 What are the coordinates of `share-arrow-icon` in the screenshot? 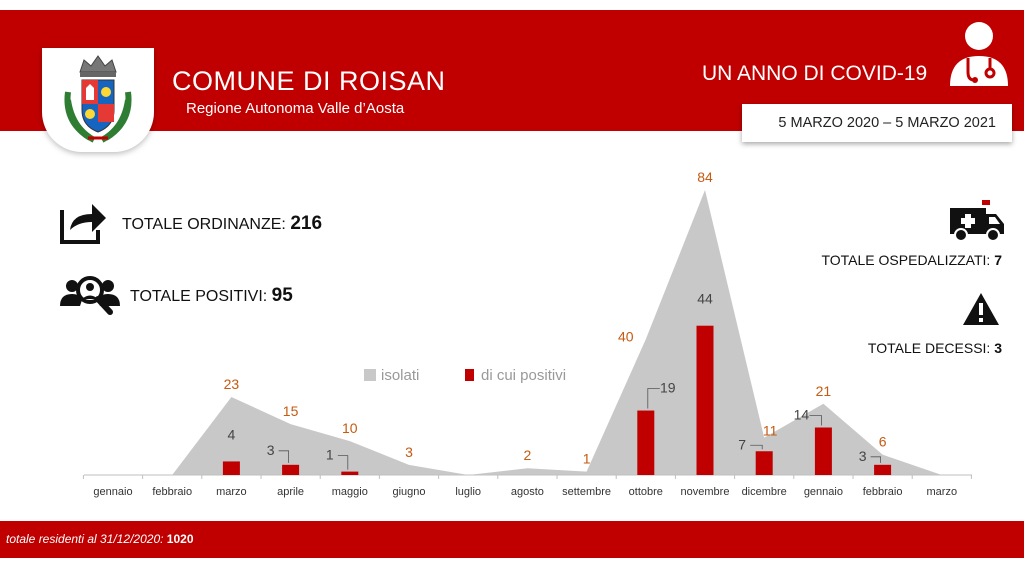 It's located at (83, 224).